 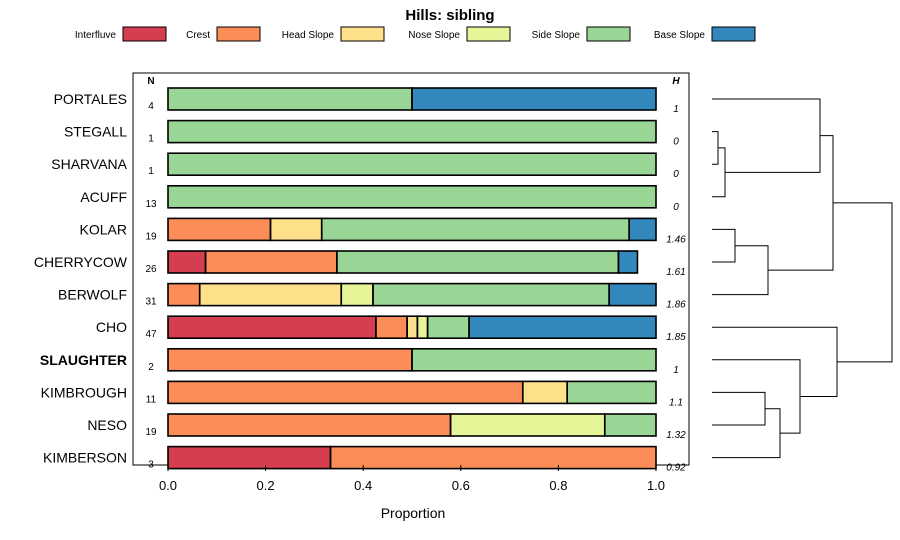 I want to click on bar-outline-stegall-side-slope, so click(x=412, y=131).